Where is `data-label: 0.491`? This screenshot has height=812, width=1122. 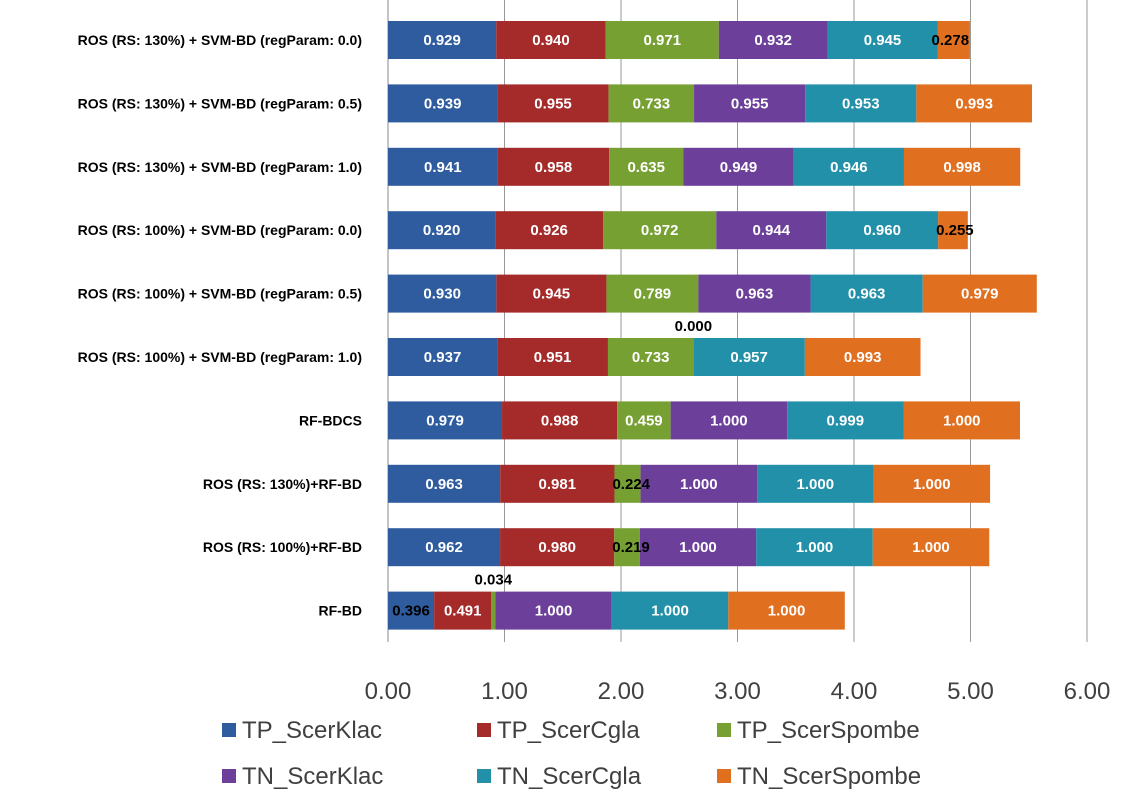 data-label: 0.491 is located at coordinates (463, 611).